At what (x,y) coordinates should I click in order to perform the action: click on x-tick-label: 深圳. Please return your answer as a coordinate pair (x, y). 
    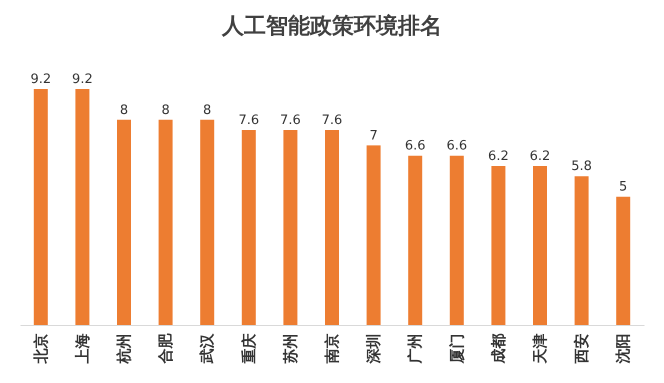
    Looking at the image, I should click on (373, 349).